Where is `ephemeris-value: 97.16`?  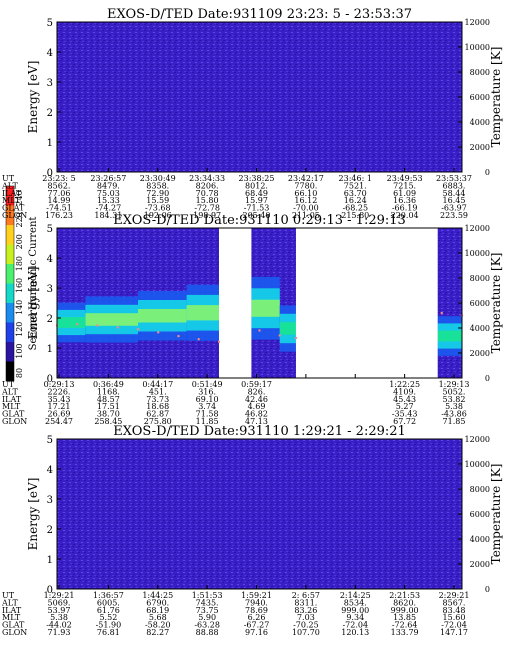 ephemeris-value: 97.16 is located at coordinates (256, 632).